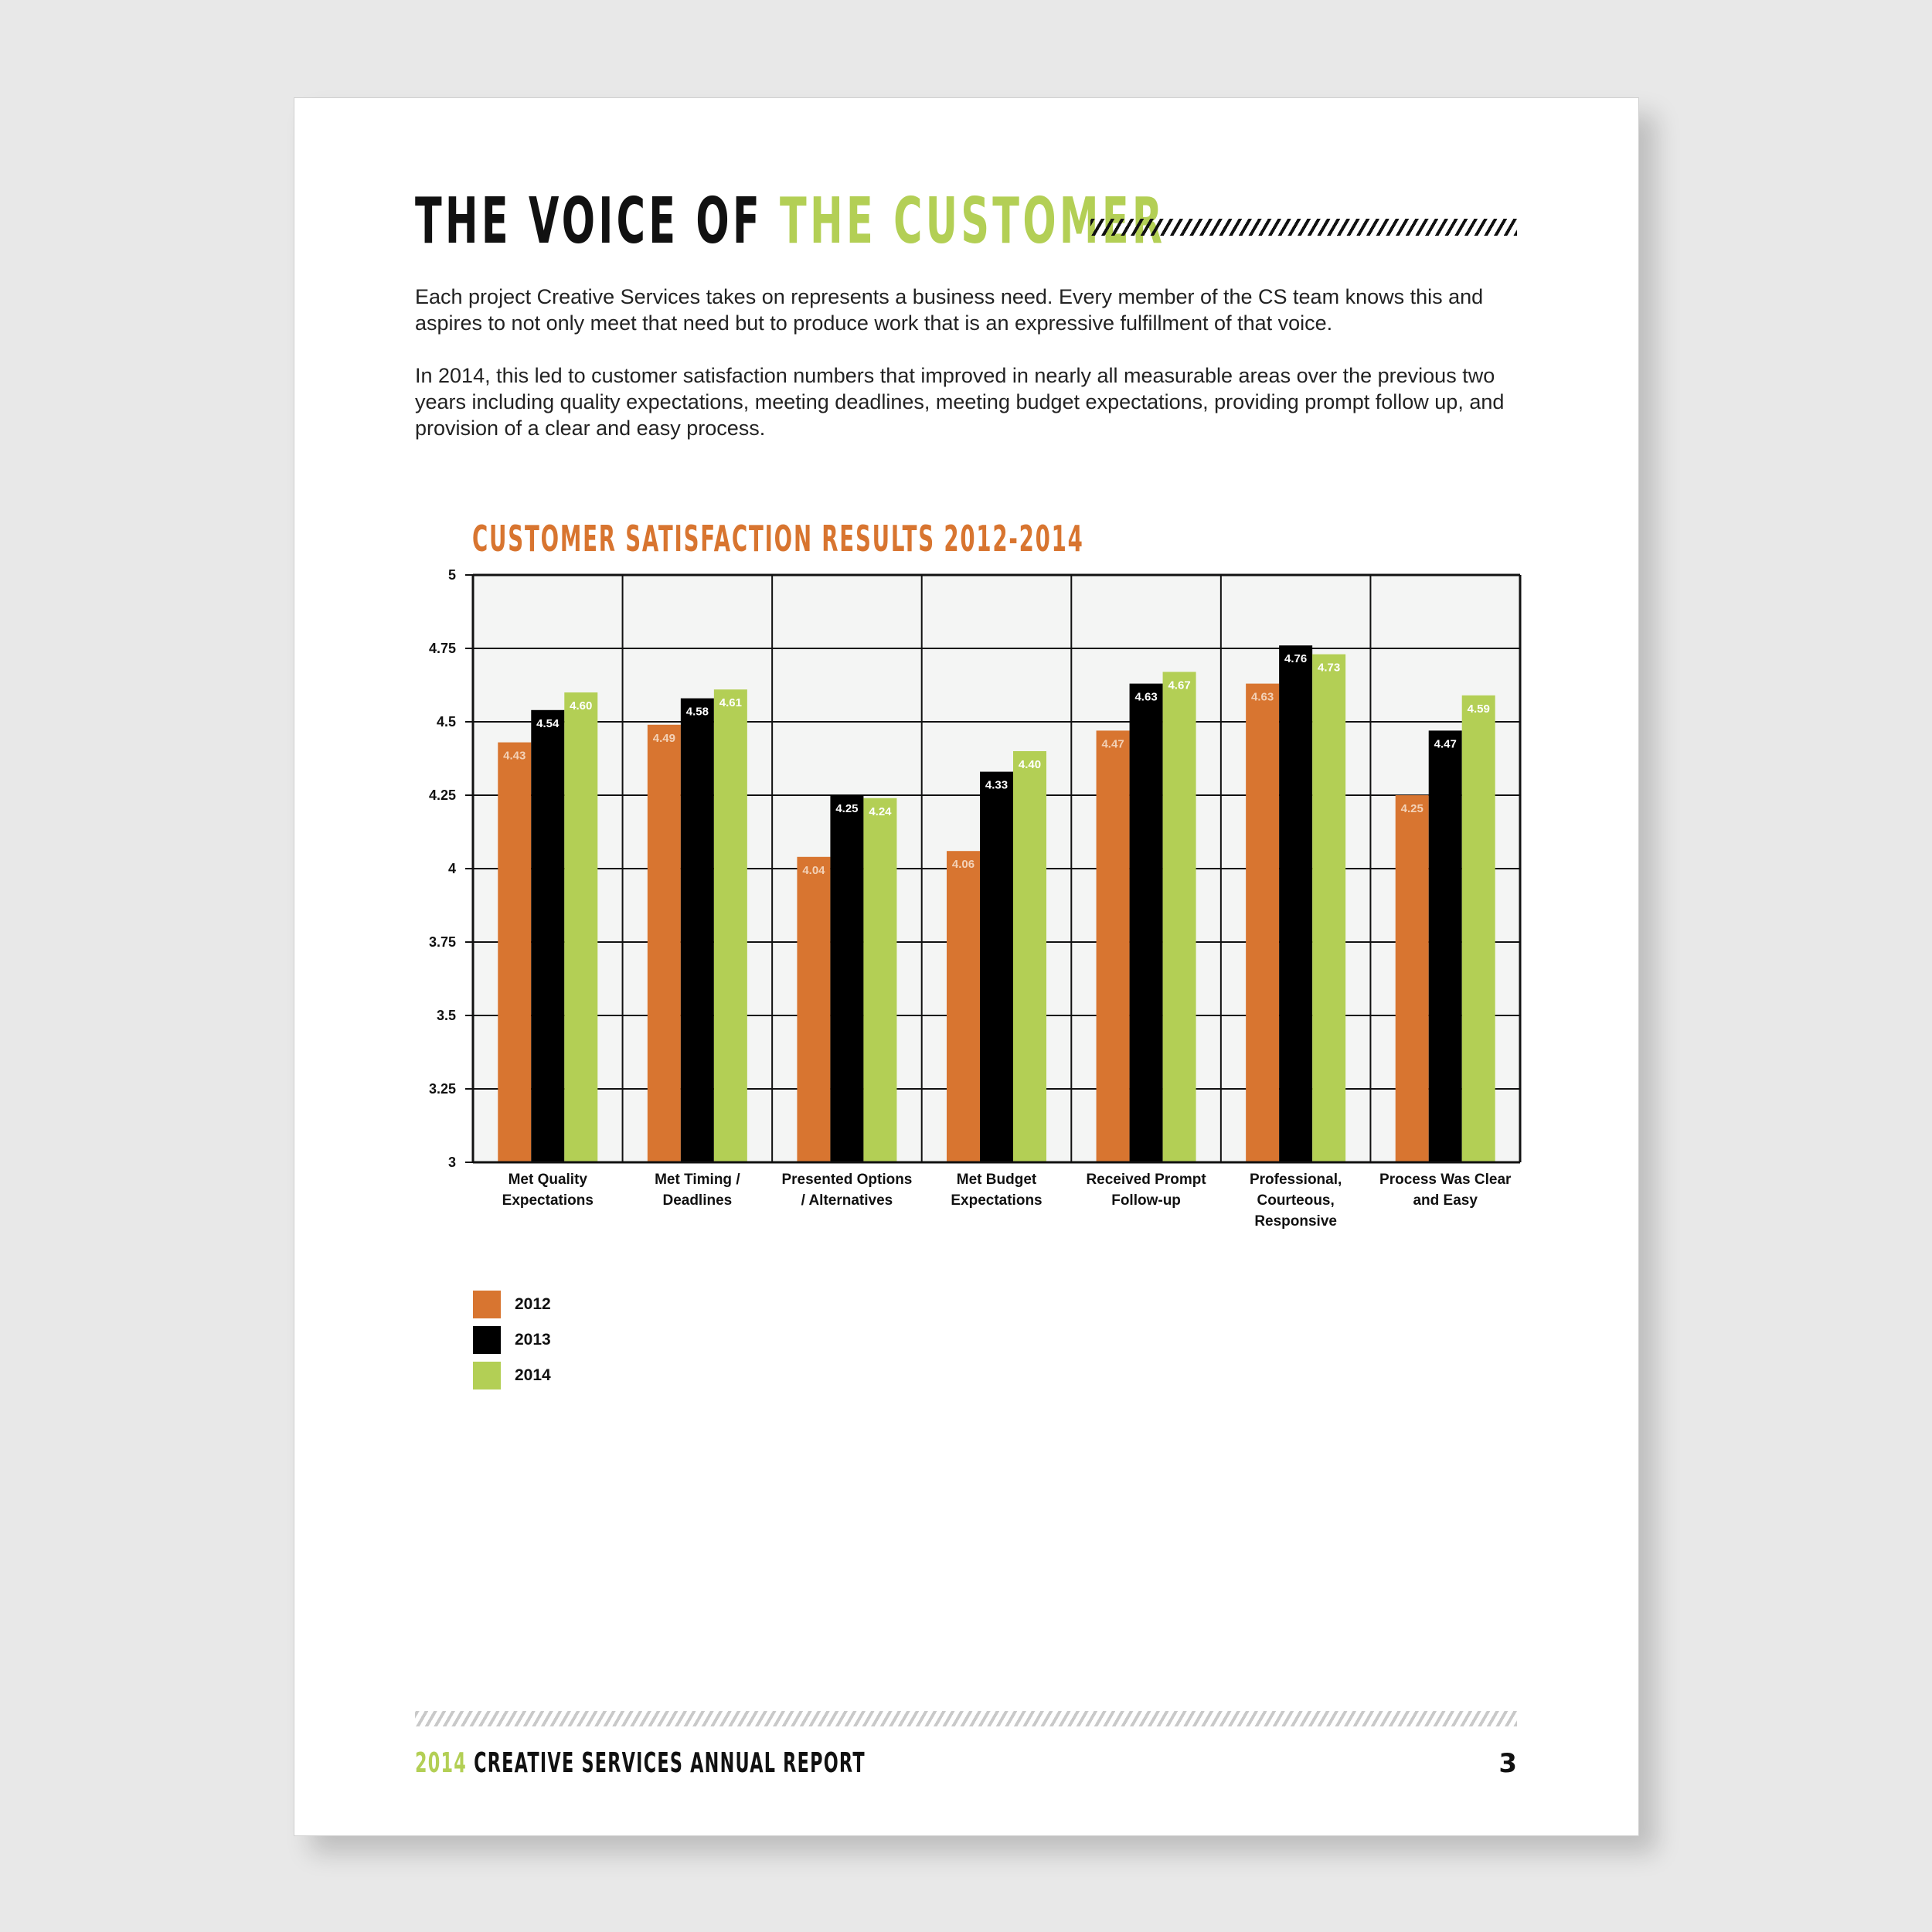 The height and width of the screenshot is (1932, 1932). Describe the element at coordinates (487, 1305) in the screenshot. I see `legend-swatch-2012` at that location.